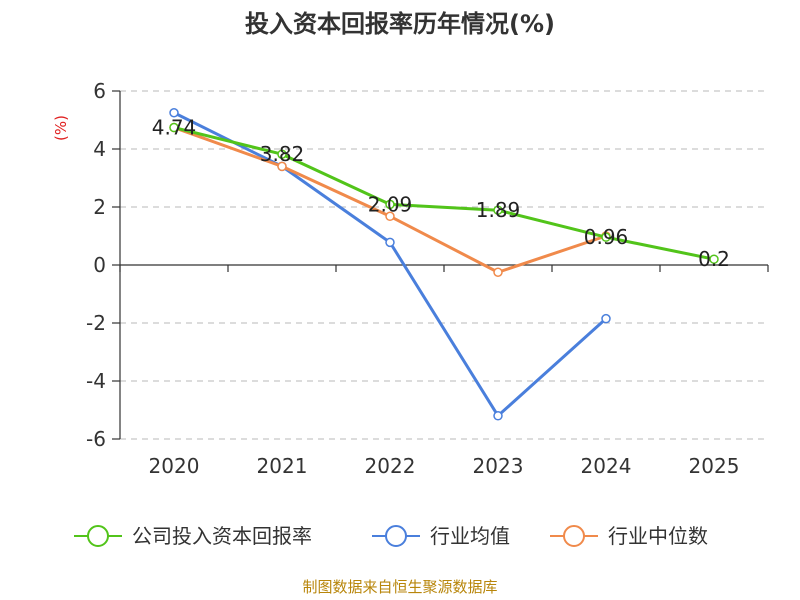 The width and height of the screenshot is (800, 600). I want to click on data-label: 4.74, so click(174, 128).